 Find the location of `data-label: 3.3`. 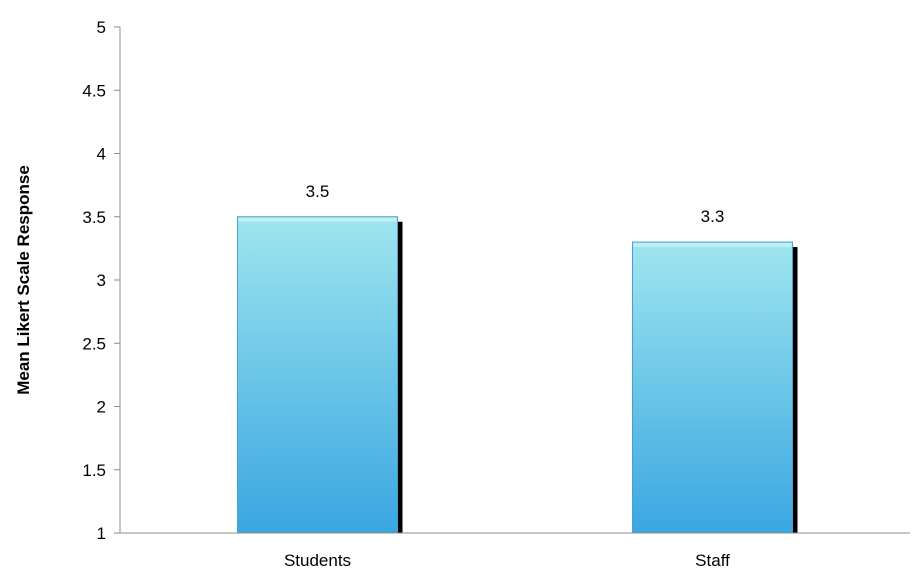

data-label: 3.3 is located at coordinates (713, 216).